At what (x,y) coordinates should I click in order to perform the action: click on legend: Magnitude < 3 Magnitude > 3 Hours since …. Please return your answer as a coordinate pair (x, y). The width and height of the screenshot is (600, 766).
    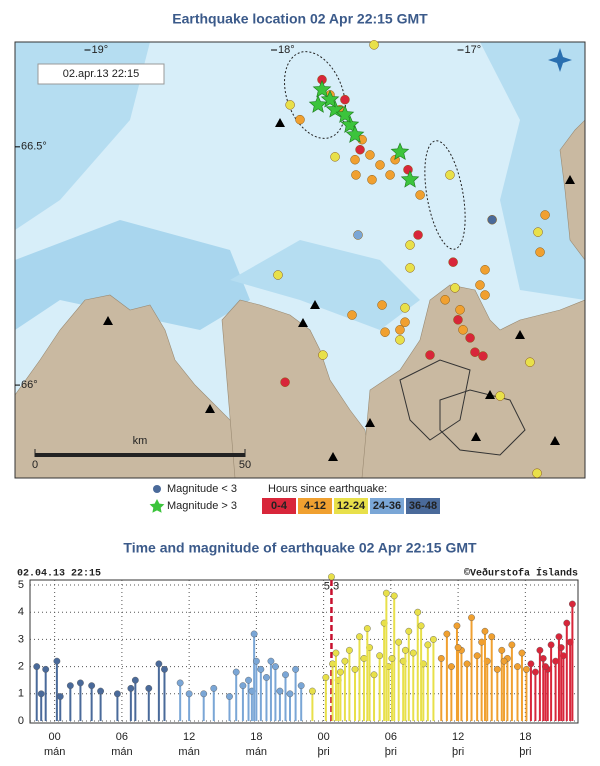
    Looking at the image, I should click on (294, 498).